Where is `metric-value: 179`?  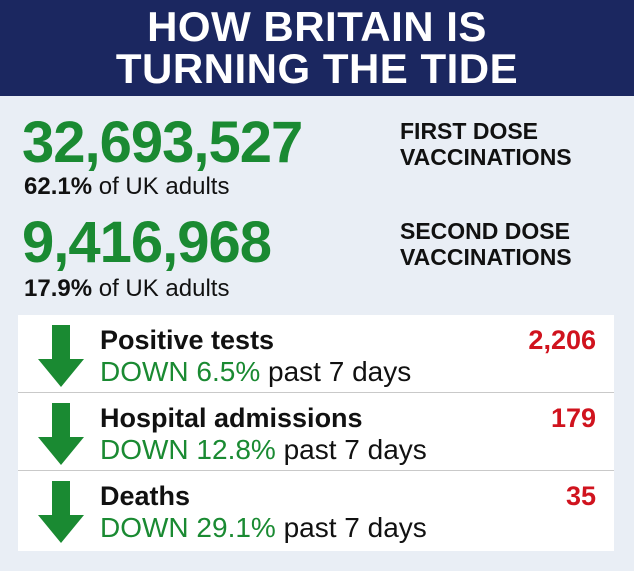 metric-value: 179 is located at coordinates (573, 418).